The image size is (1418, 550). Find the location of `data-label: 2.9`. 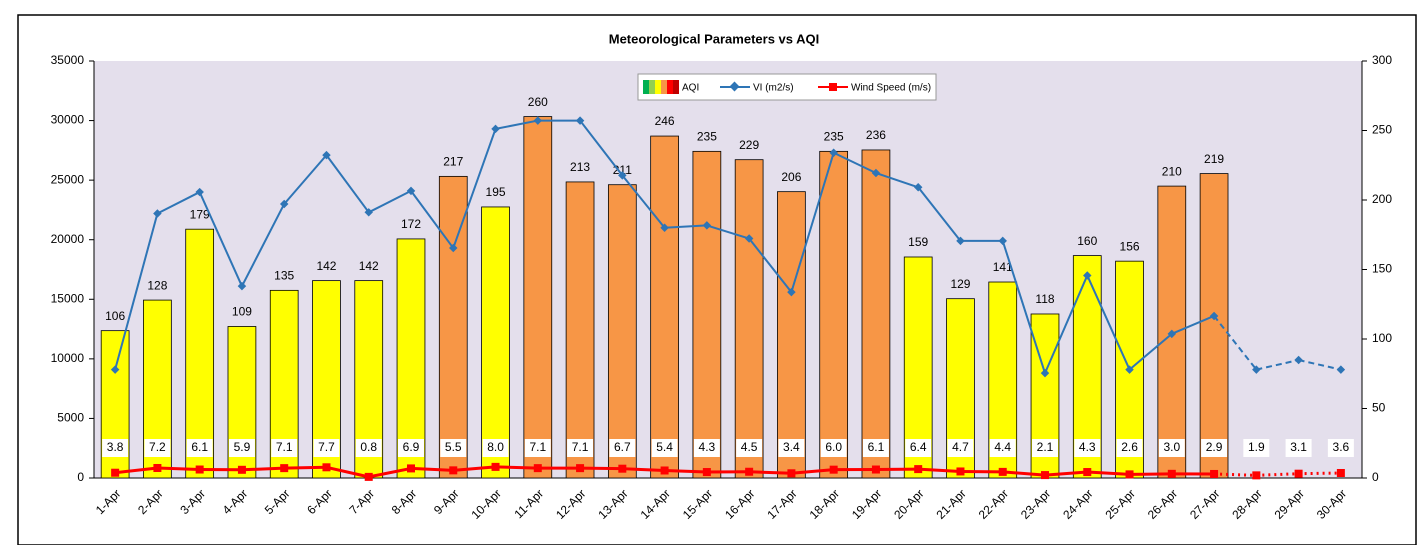

data-label: 2.9 is located at coordinates (1214, 447).